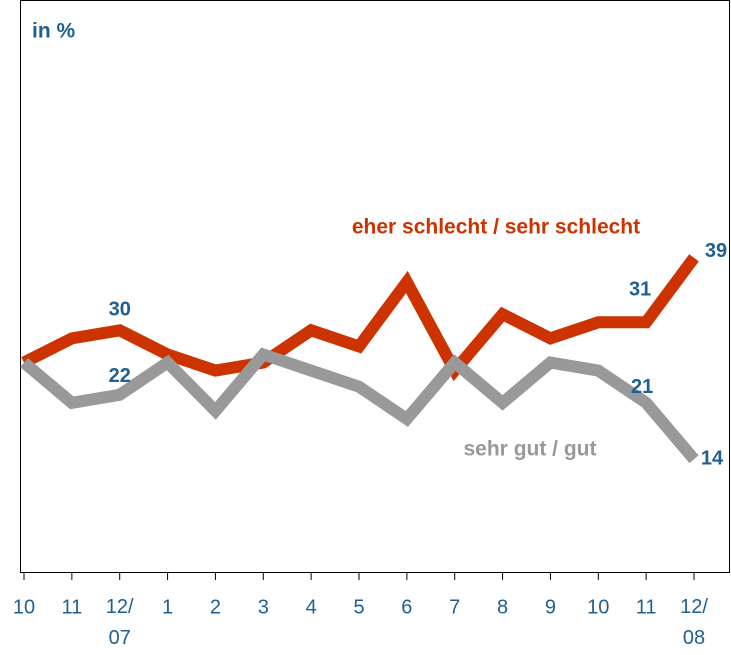 This screenshot has width=731, height=655. I want to click on data-label: 30, so click(120, 310).